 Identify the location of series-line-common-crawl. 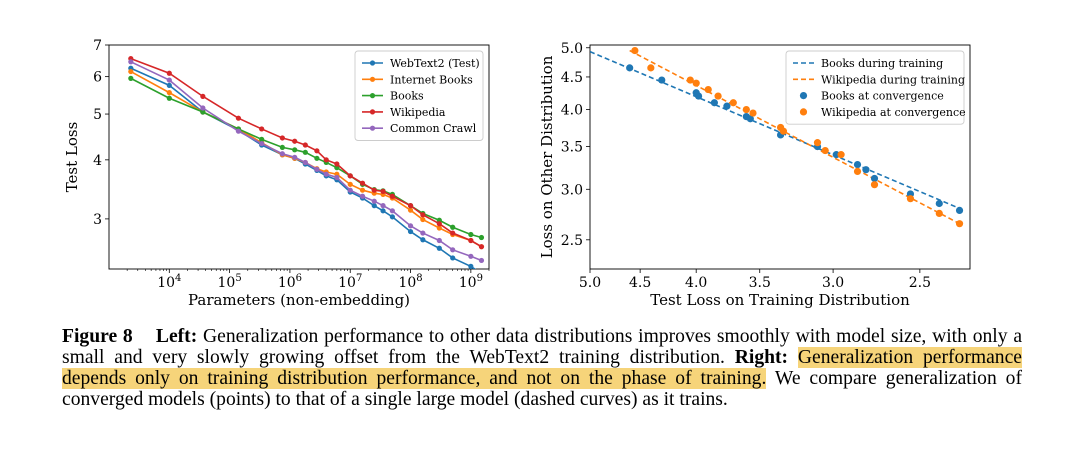
(306, 161).